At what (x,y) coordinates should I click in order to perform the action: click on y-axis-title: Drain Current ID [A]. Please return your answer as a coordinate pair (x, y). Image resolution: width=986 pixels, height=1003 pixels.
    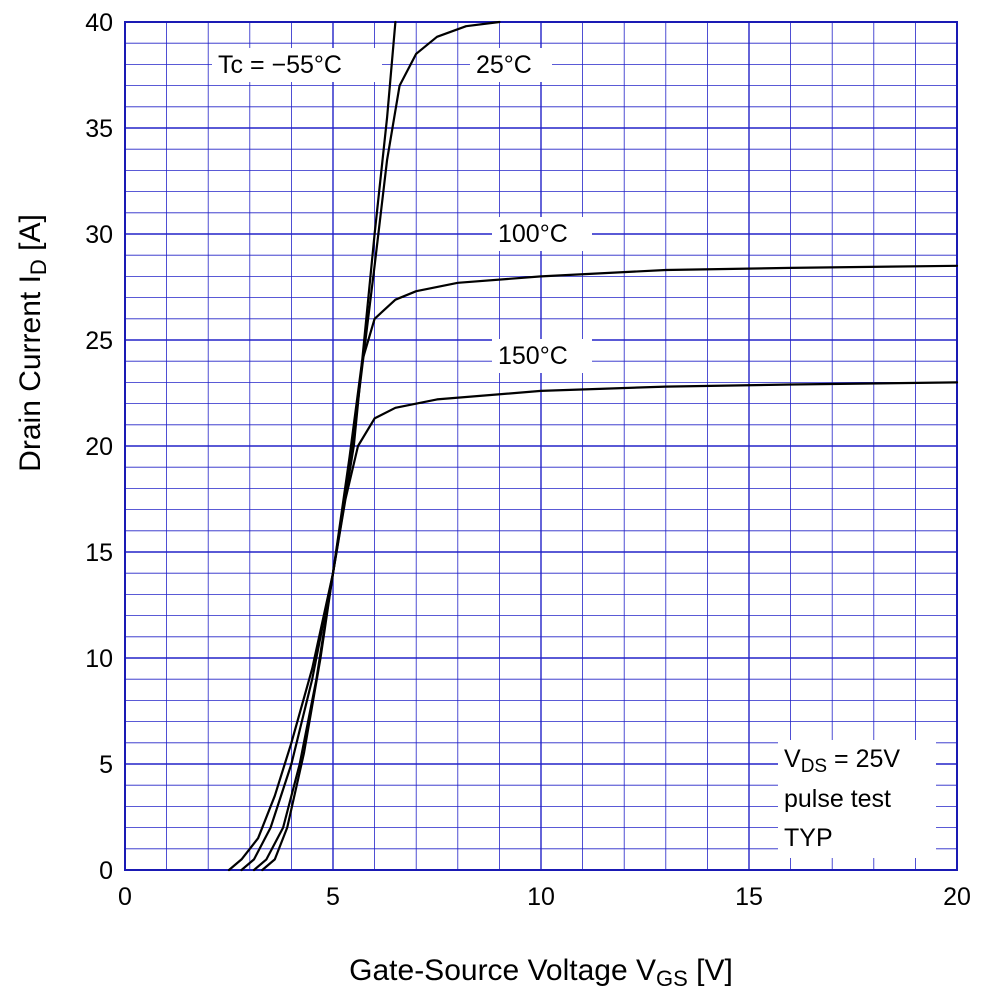
    Looking at the image, I should click on (32, 343).